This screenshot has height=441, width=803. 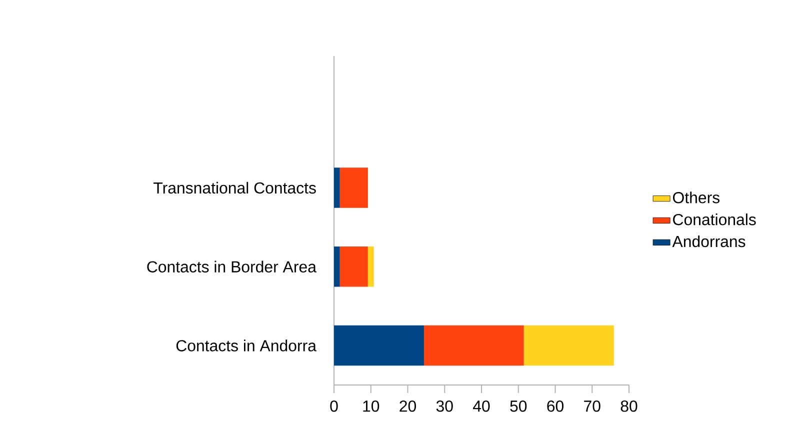 What do you see at coordinates (518, 406) in the screenshot?
I see `x-tick-label: 50` at bounding box center [518, 406].